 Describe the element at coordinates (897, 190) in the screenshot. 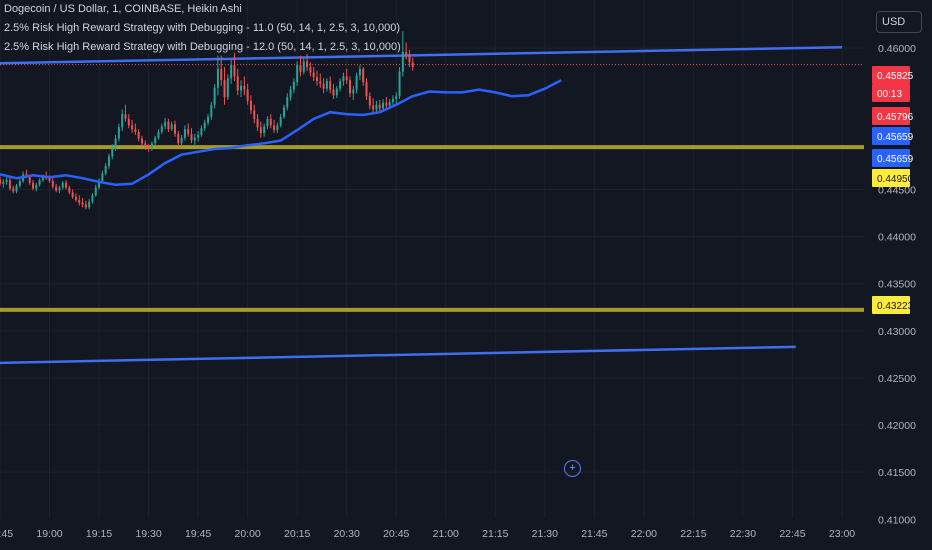

I see `y-tick-label: 0.44500` at that location.